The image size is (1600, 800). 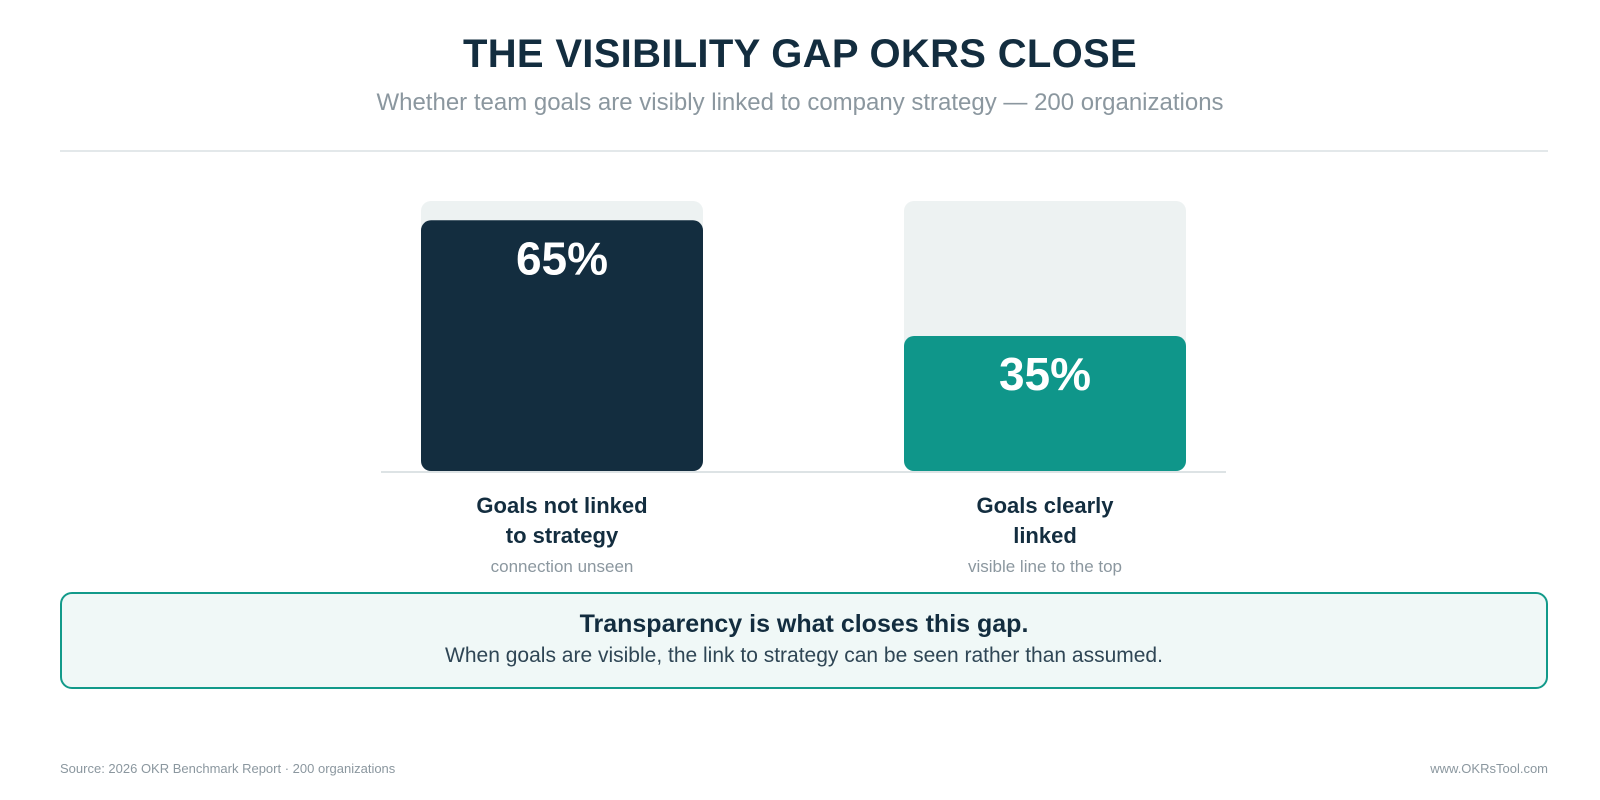 What do you see at coordinates (562, 566) in the screenshot?
I see `category-subtitle: connection unseen` at bounding box center [562, 566].